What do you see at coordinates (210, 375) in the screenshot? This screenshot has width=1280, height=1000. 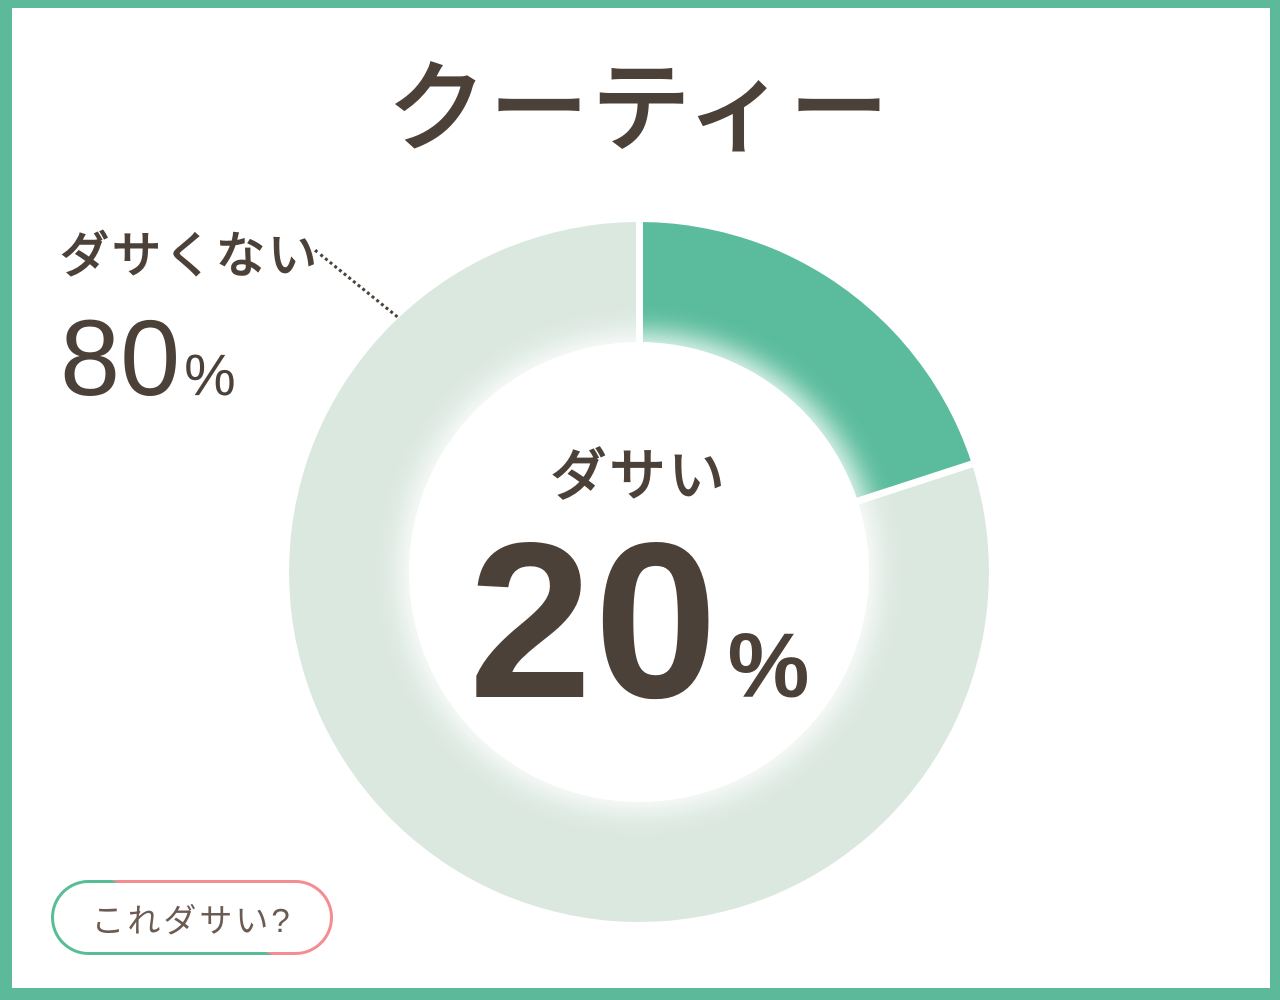 I see `callout-value-unit: %` at bounding box center [210, 375].